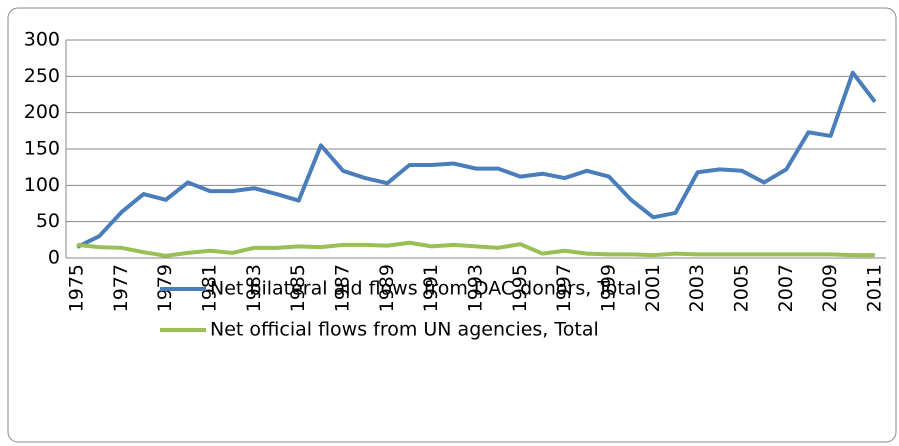 The height and width of the screenshot is (446, 899). What do you see at coordinates (476, 288) in the screenshot?
I see `x-tick-label: 1993` at bounding box center [476, 288].